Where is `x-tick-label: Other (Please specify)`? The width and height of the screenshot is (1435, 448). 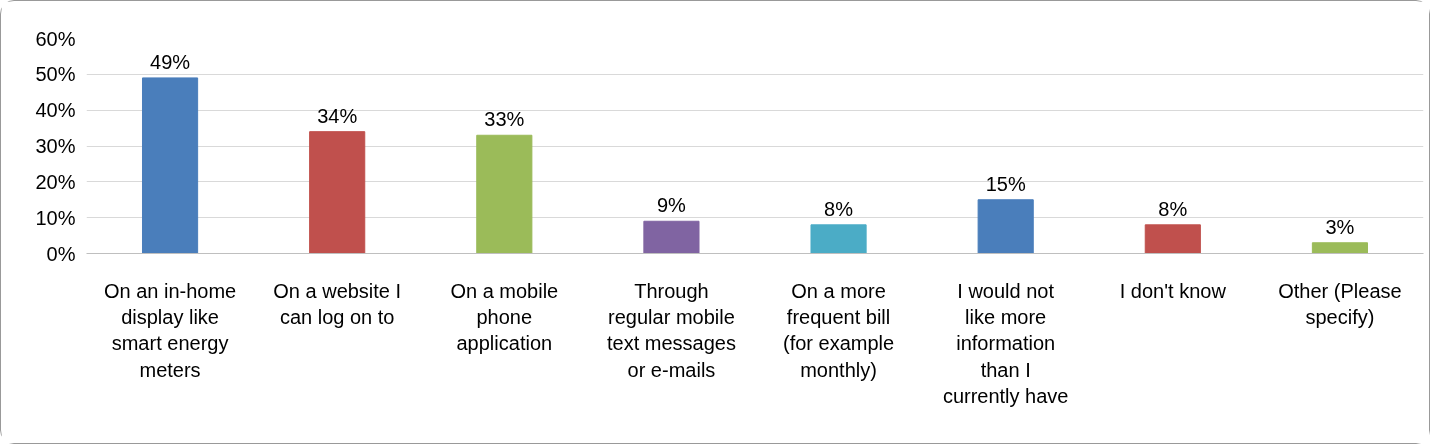 x-tick-label: Other (Please specify) is located at coordinates (1340, 303).